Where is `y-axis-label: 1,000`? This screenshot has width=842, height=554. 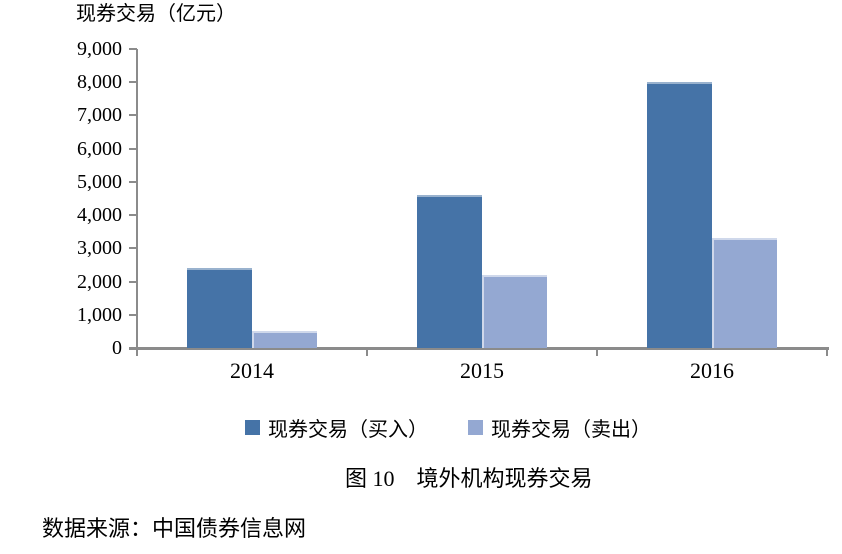 y-axis-label: 1,000 is located at coordinates (99, 314).